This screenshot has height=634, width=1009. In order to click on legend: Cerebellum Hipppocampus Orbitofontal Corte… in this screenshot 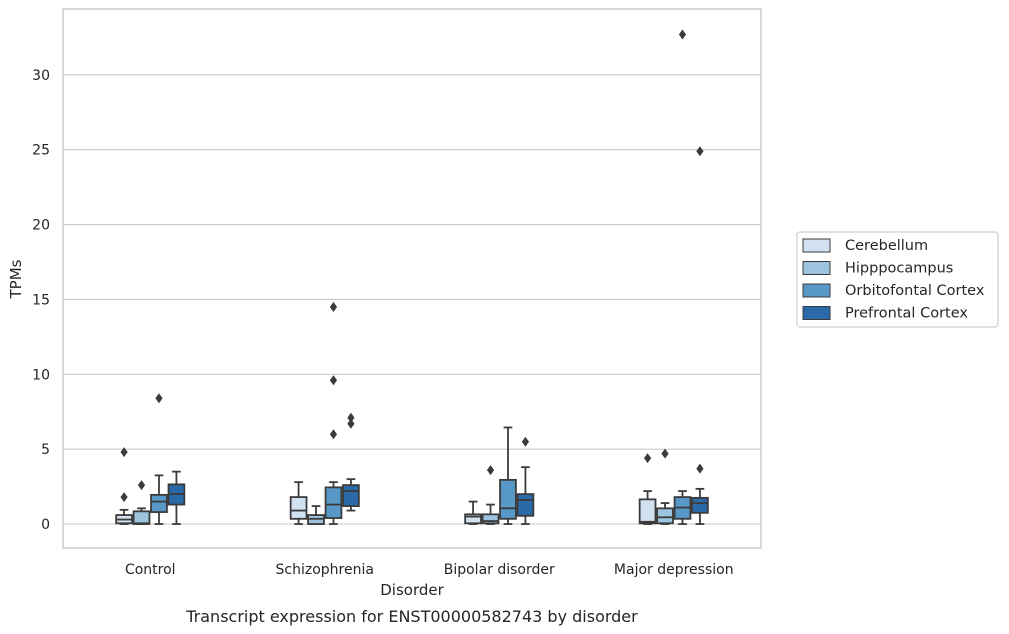, I will do `click(897, 279)`.